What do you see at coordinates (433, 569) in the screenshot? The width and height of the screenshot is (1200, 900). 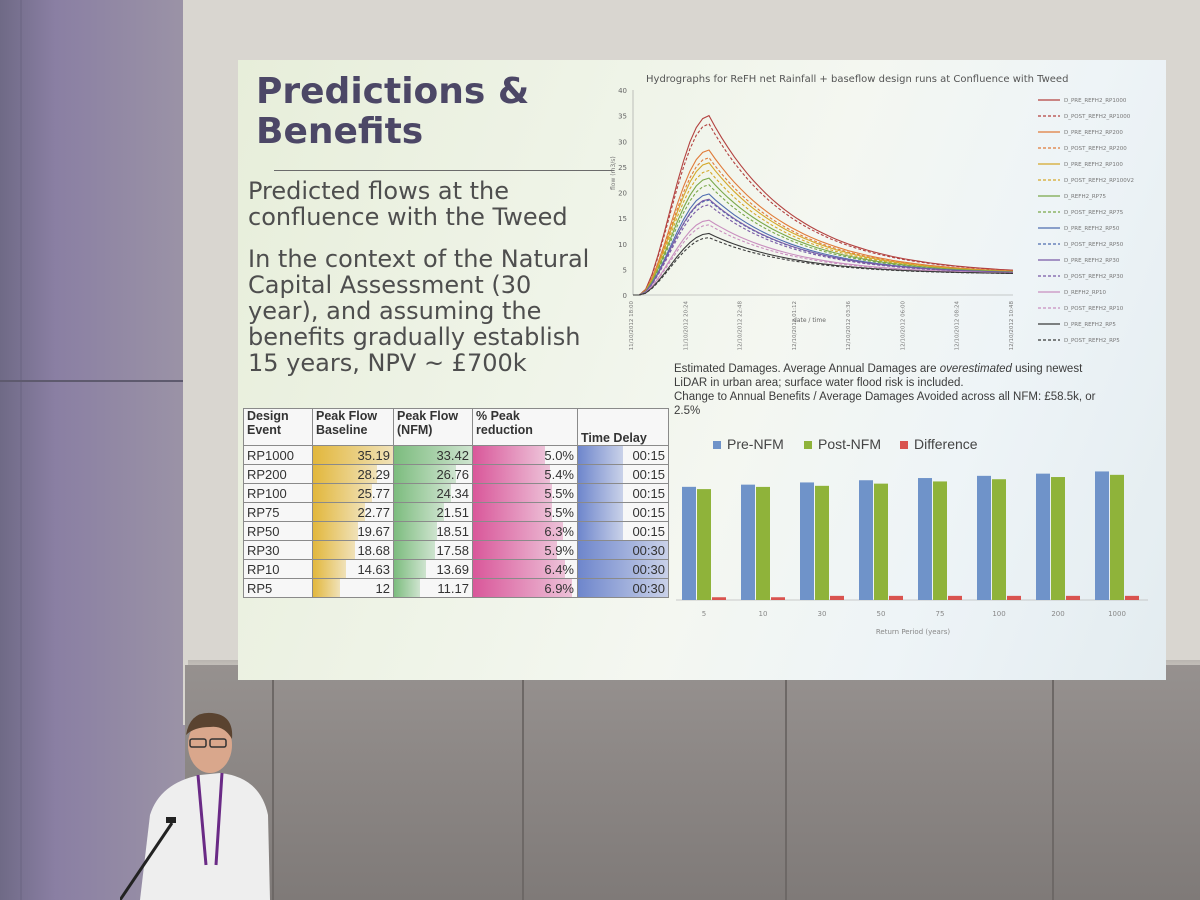 I see `table-cell-nfm: 13.69` at bounding box center [433, 569].